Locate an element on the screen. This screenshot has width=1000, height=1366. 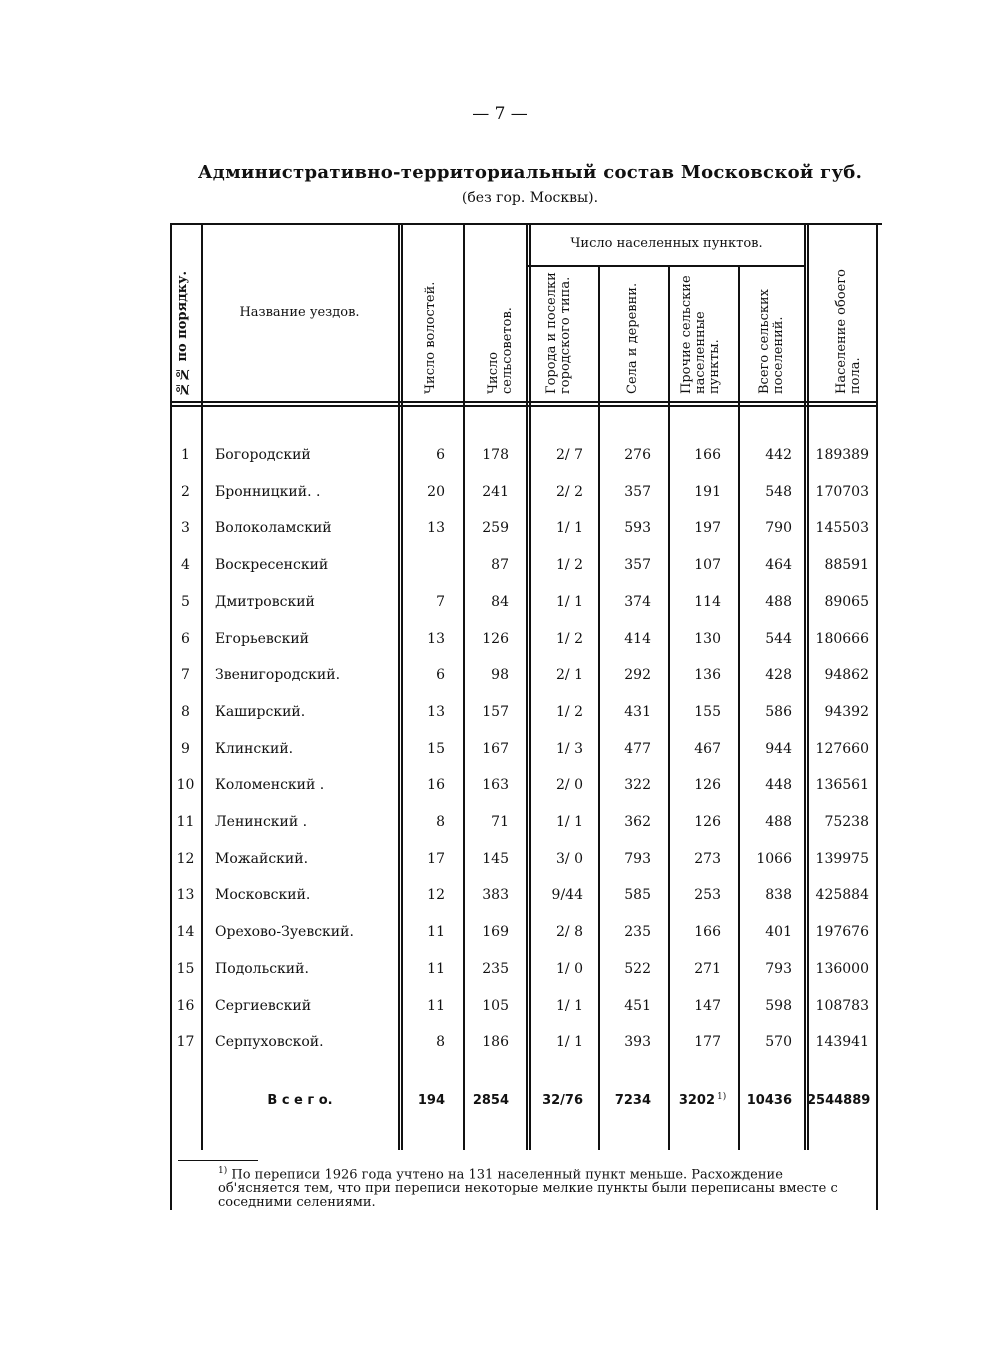
cell-selsovets: 235 is located at coordinates (495, 968).